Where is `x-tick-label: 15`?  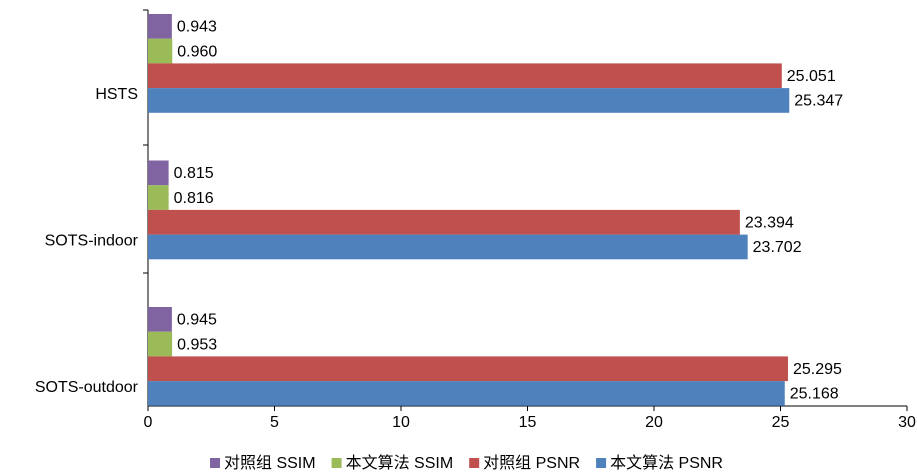
x-tick-label: 15 is located at coordinates (528, 422).